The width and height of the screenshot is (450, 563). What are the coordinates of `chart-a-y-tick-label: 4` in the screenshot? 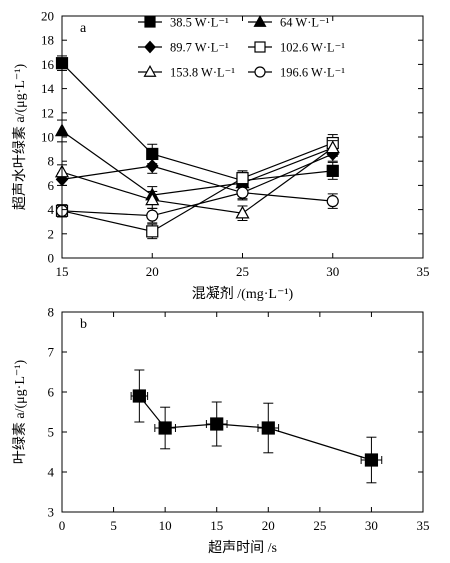 It's located at (51, 209).